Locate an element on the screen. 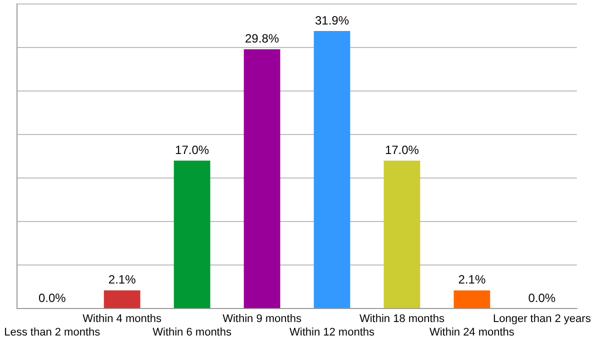  x-tick-label: Within 6 months is located at coordinates (192, 332).